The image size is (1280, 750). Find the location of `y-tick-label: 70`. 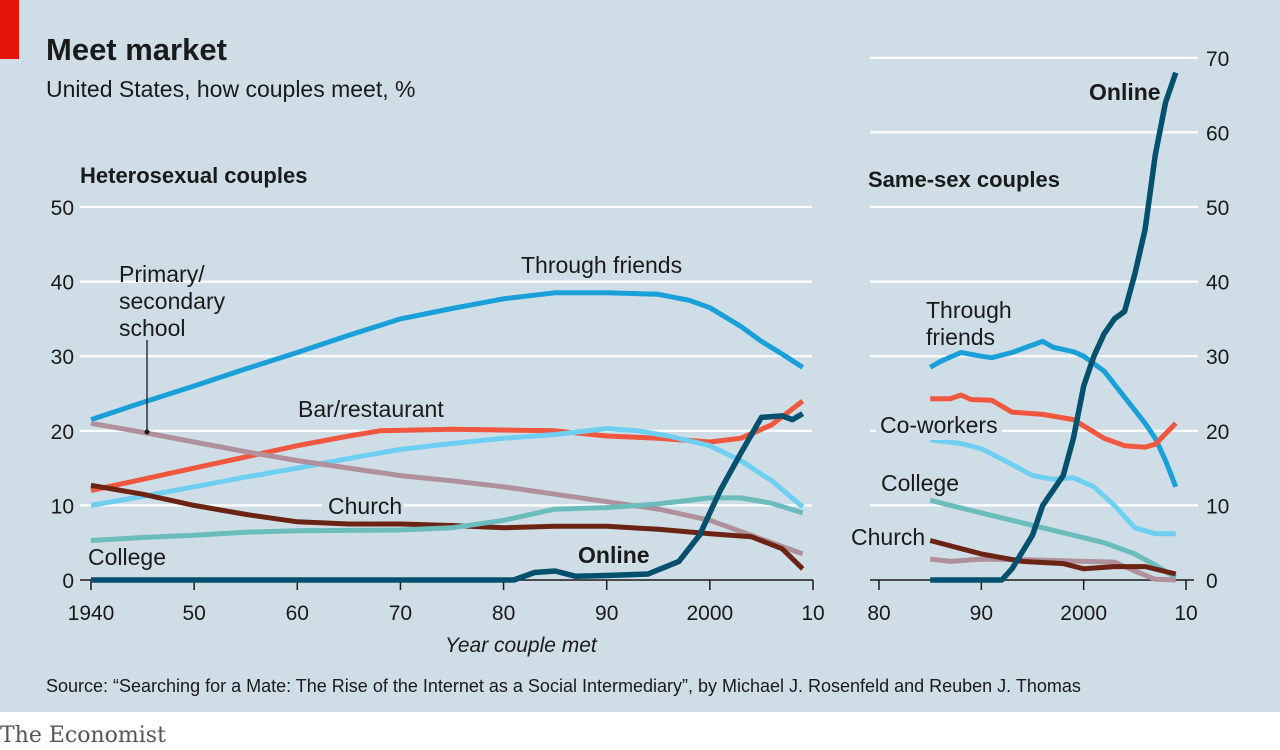

y-tick-label: 70 is located at coordinates (1217, 59).